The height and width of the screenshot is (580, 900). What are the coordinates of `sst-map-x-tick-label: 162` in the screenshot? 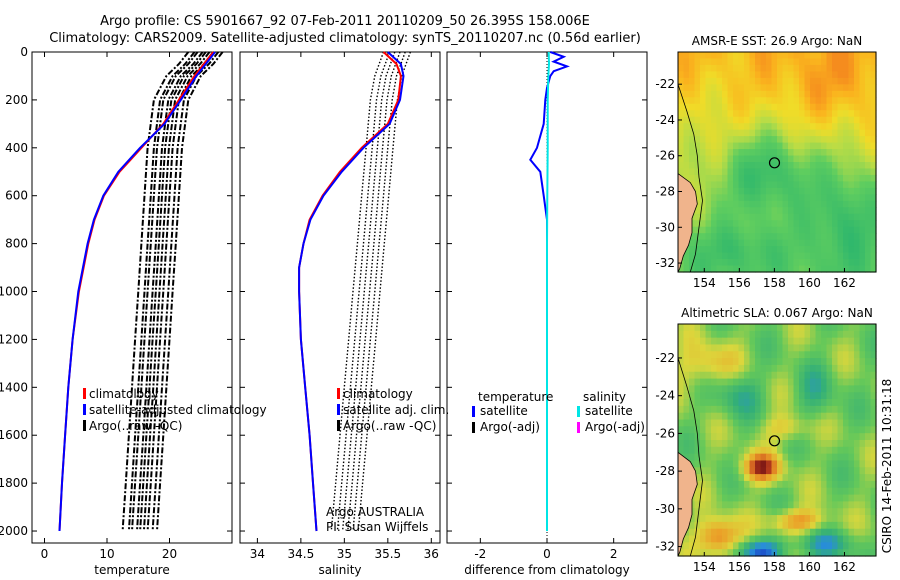 It's located at (844, 283).